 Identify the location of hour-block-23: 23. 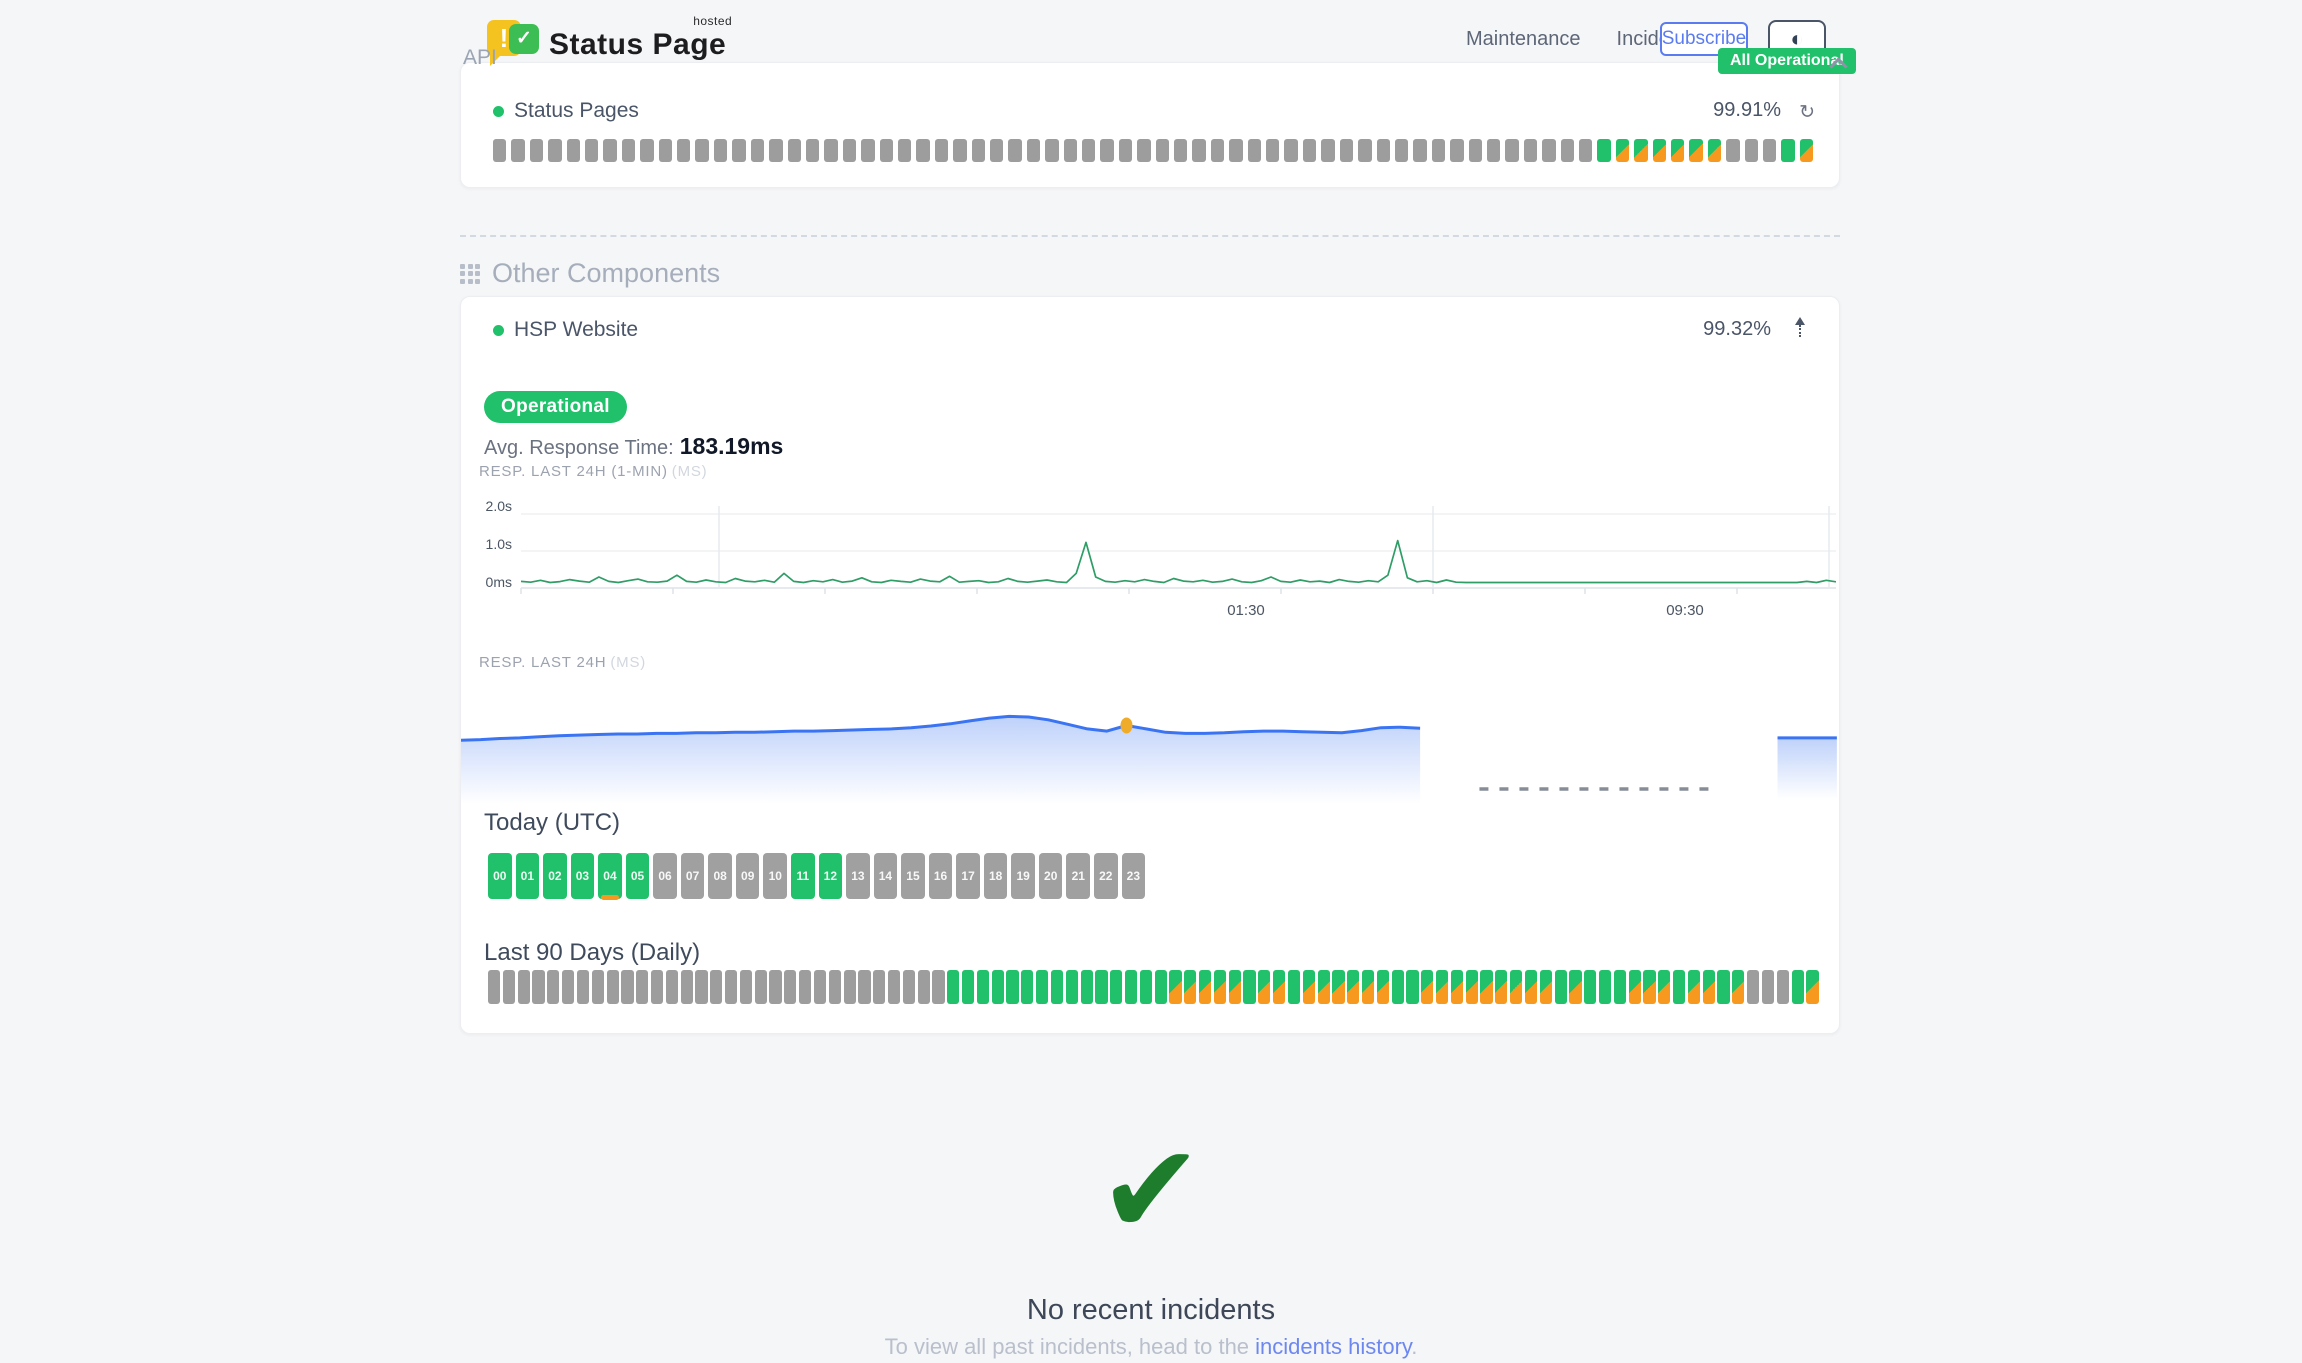
(1133, 876).